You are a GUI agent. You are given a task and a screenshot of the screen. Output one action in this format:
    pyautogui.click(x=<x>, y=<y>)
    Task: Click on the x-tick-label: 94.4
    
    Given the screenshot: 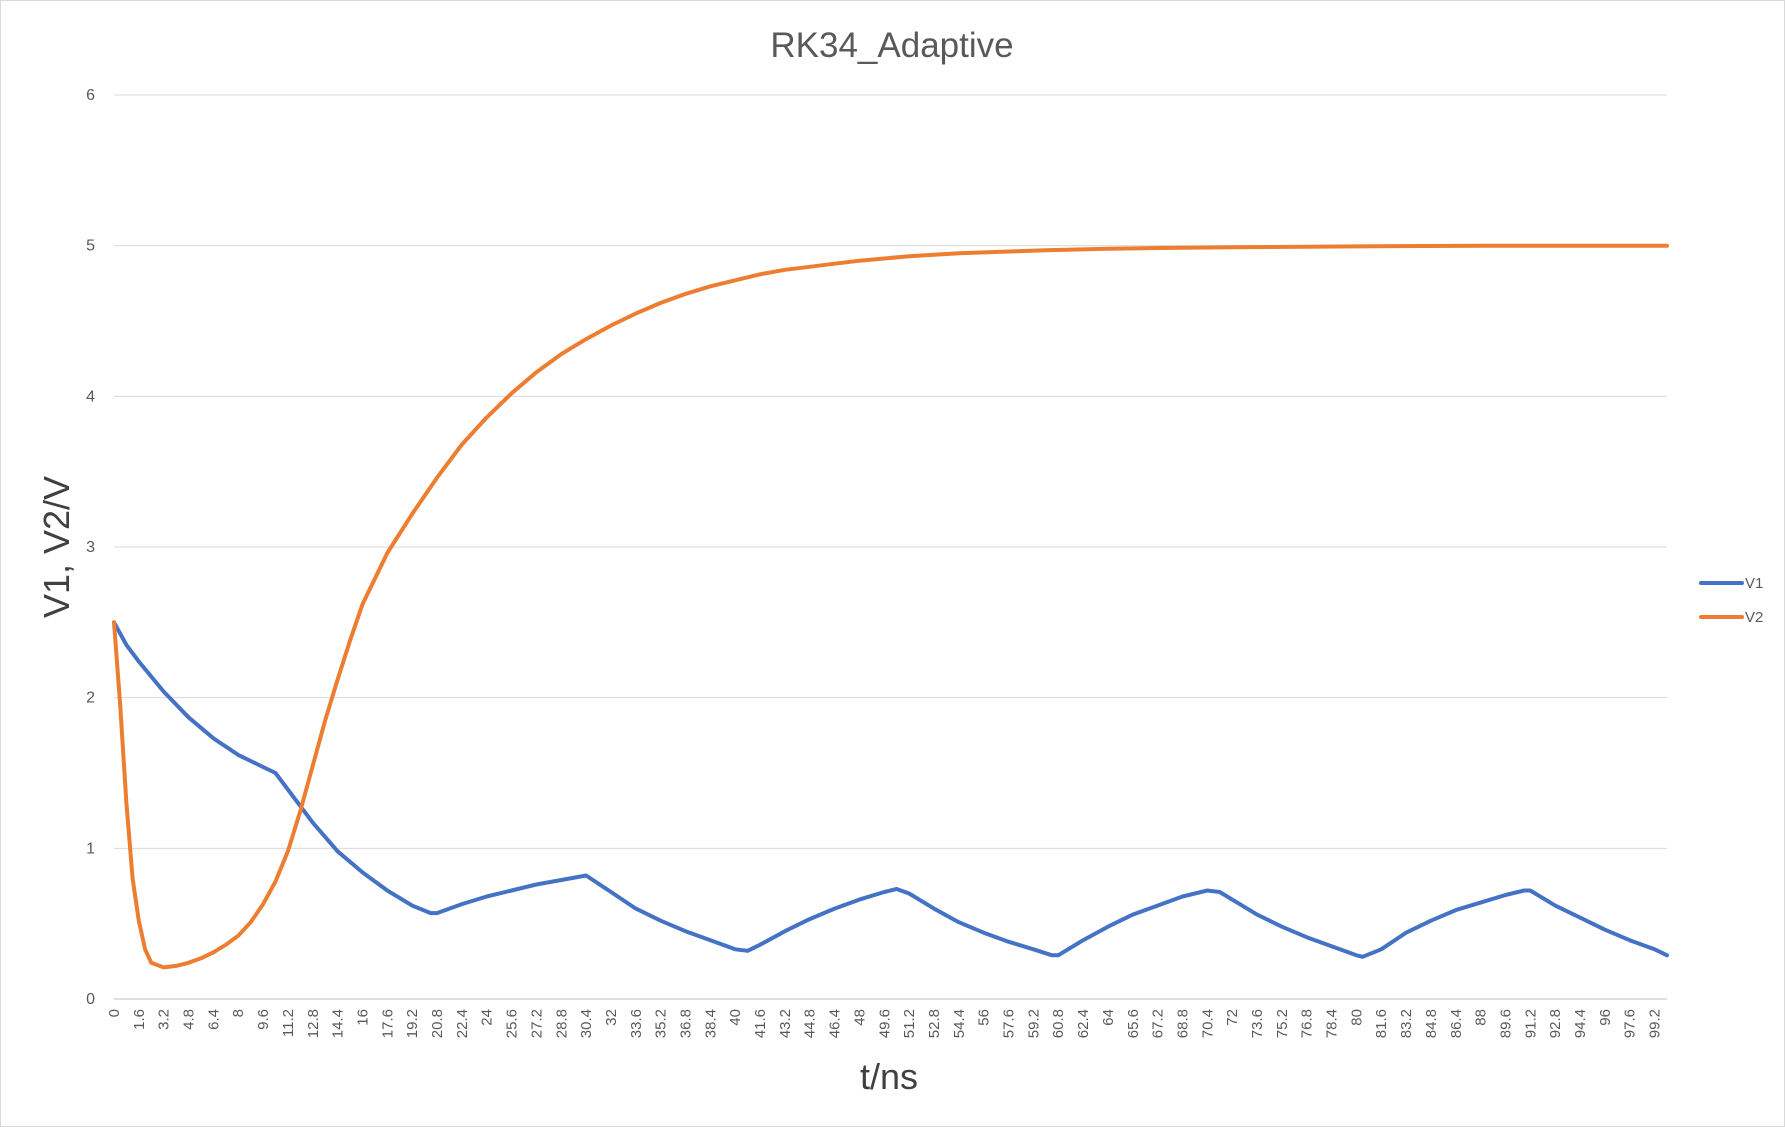 What is the action you would take?
    pyautogui.click(x=1580, y=1023)
    